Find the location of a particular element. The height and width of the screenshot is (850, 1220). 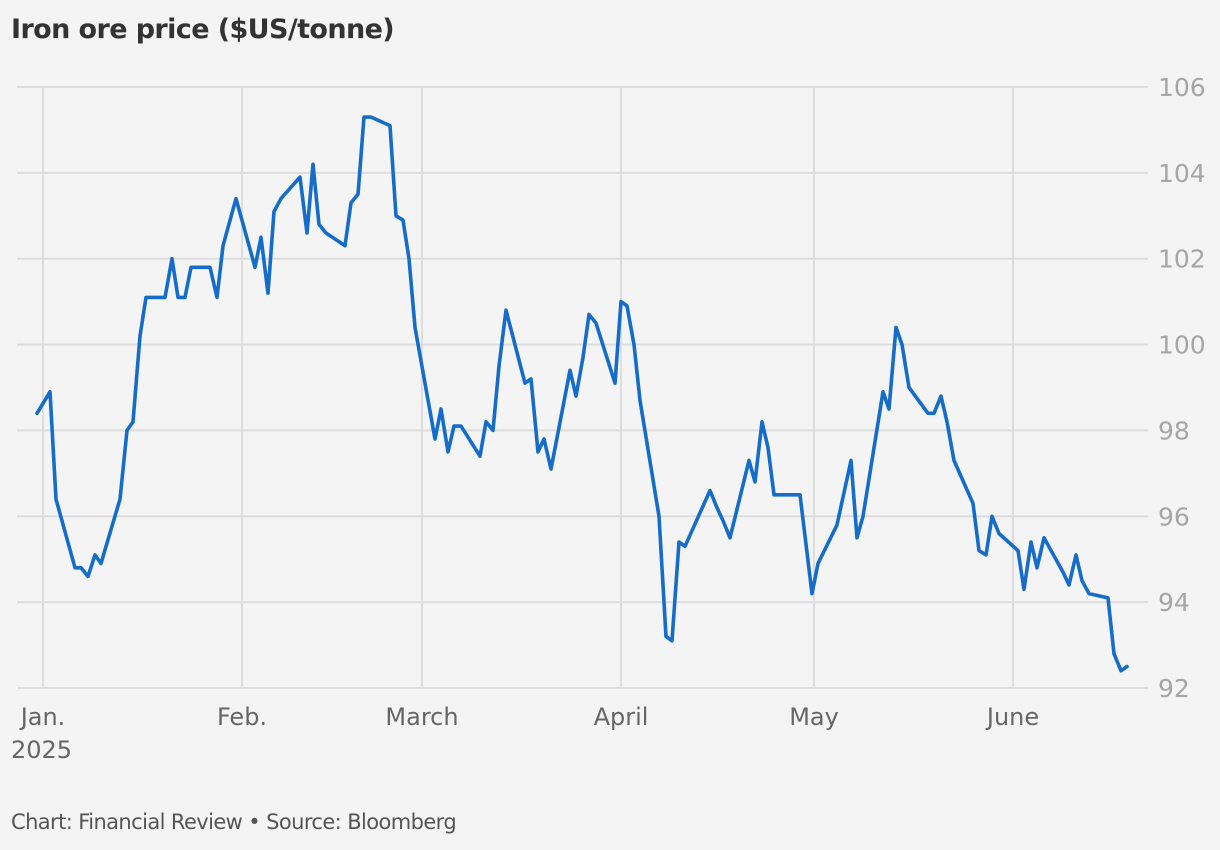

x-tick-label: June is located at coordinates (1012, 717).